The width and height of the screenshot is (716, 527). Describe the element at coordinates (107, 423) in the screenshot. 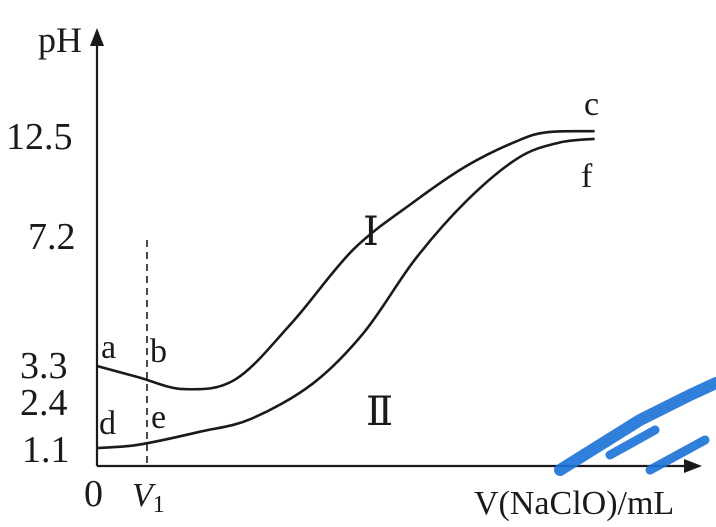

I see `point-label-d: d` at that location.